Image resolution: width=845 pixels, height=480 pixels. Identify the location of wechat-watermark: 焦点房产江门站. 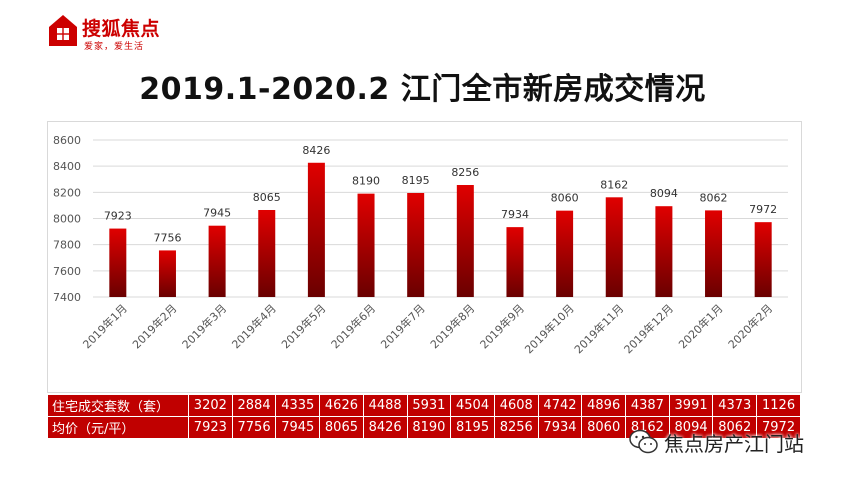
(735, 444).